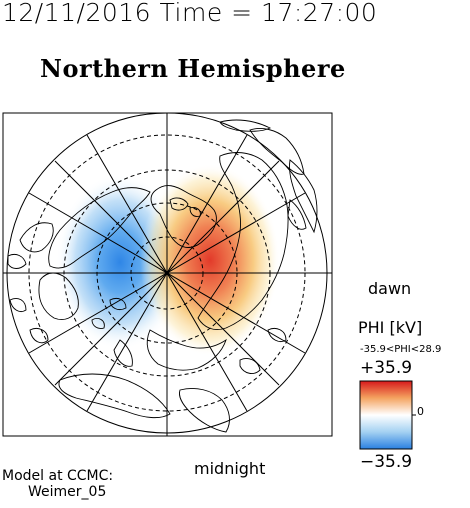 This screenshot has height=508, width=470. What do you see at coordinates (386, 462) in the screenshot?
I see `colorbar-min-label: −35.9` at bounding box center [386, 462].